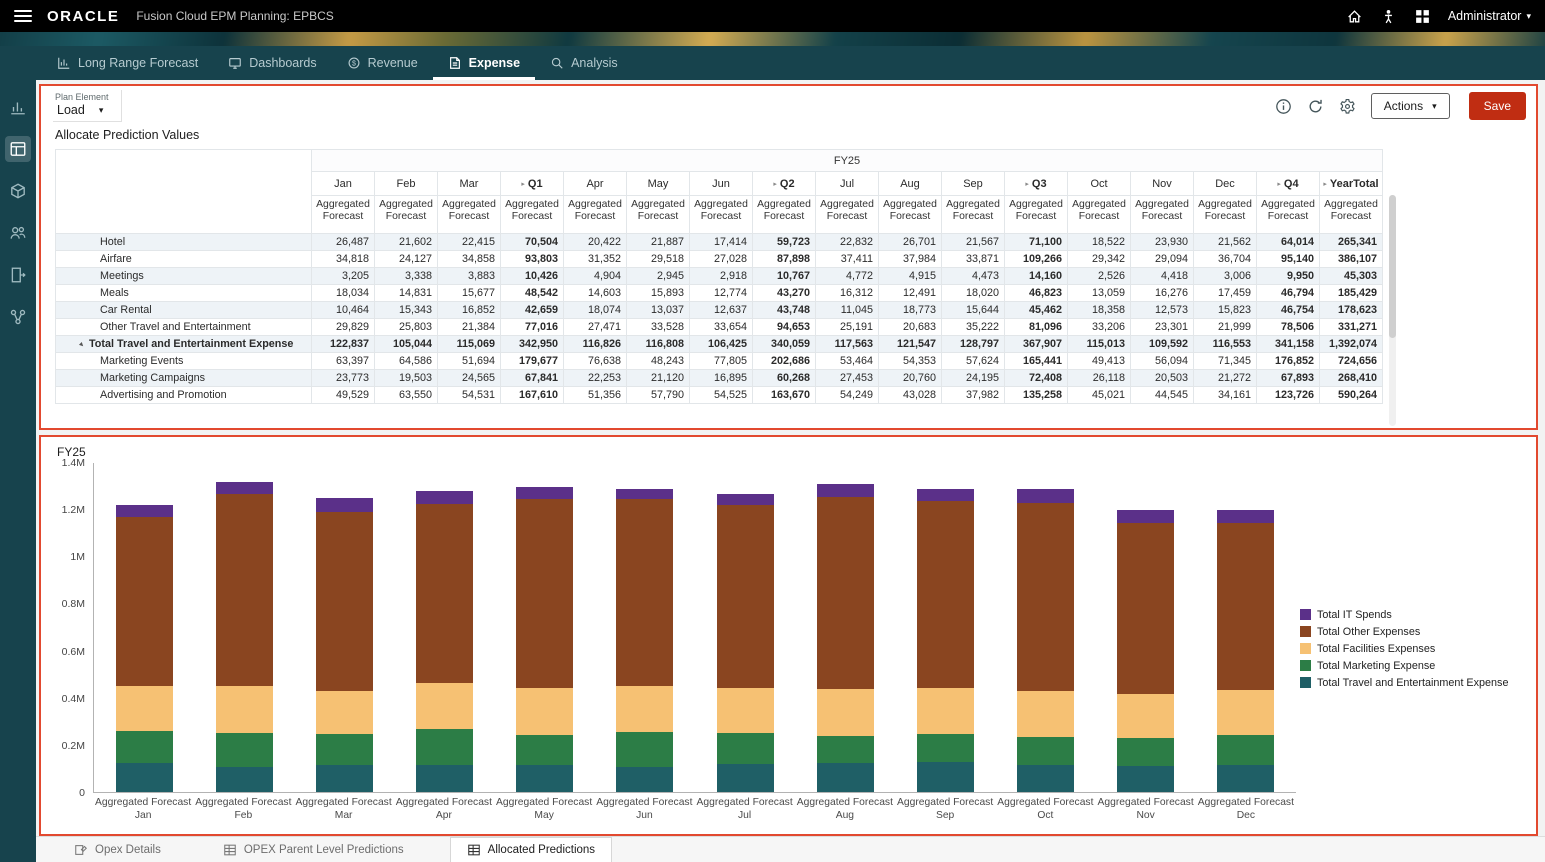  Describe the element at coordinates (1351, 183) in the screenshot. I see `column-header-yeartotal: ▸ YearTotal` at that location.